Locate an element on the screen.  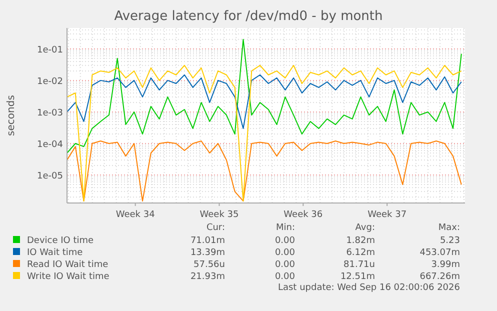
chart-title: Average latency for /dev/md0 - by month is located at coordinates (248, 16).